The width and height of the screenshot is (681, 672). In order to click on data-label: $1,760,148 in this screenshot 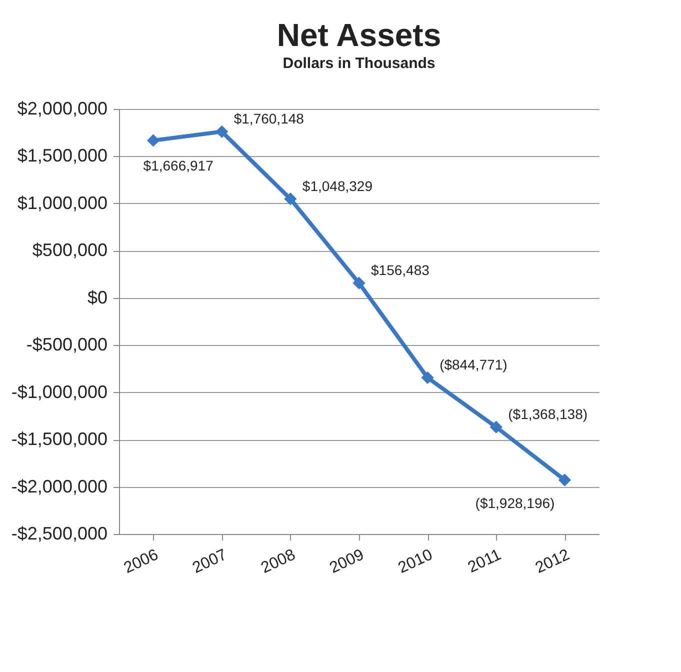, I will do `click(269, 118)`.